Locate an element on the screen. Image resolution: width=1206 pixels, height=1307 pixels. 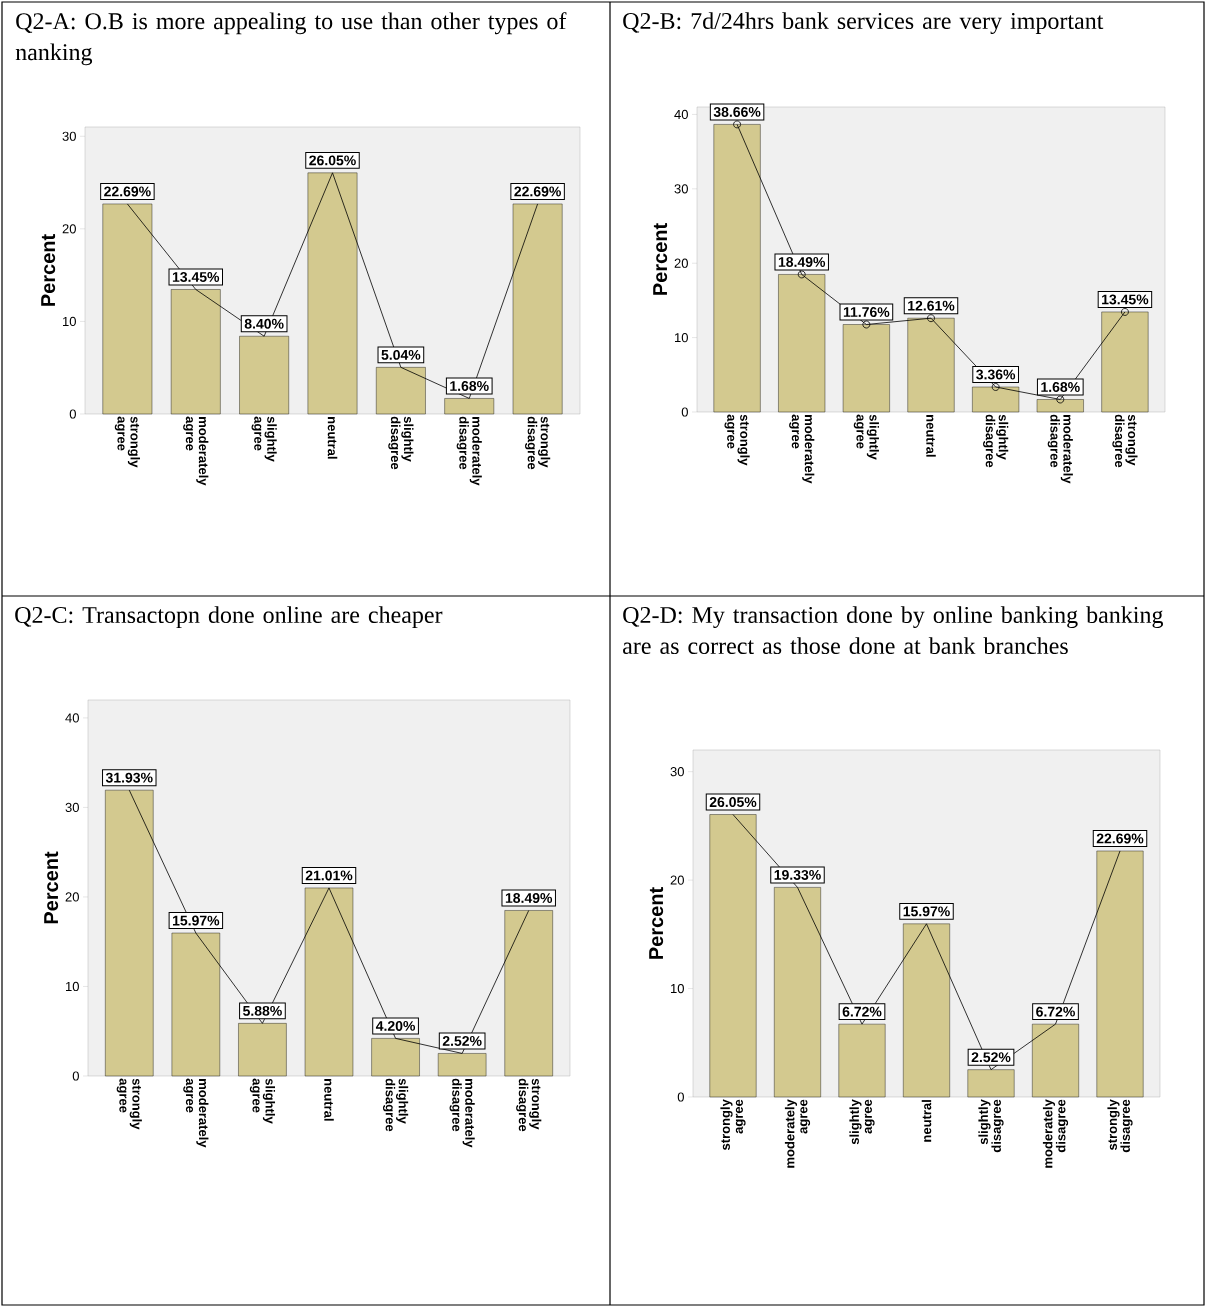
data-label: 5.04% is located at coordinates (401, 354).